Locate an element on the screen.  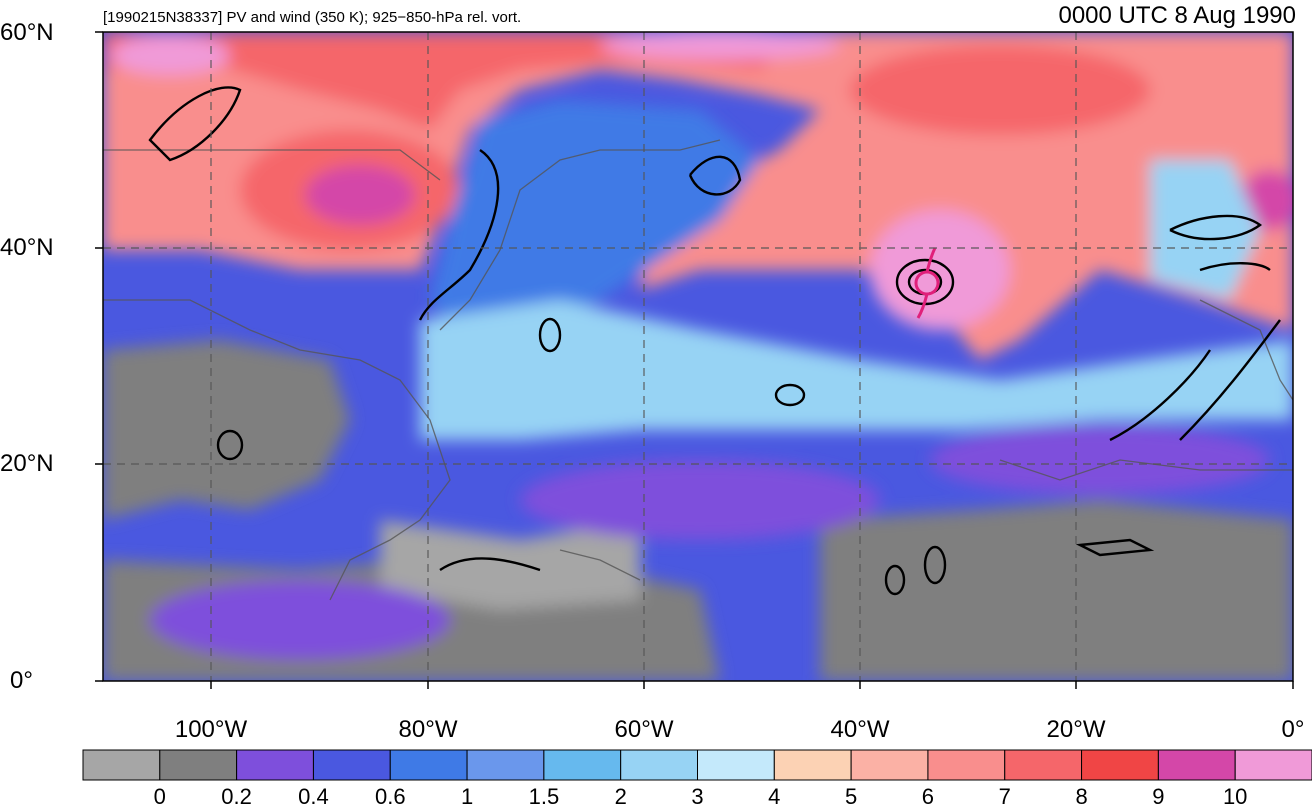
timestamp: 0000 UTC 8 Aug 1990 is located at coordinates (1177, 15).